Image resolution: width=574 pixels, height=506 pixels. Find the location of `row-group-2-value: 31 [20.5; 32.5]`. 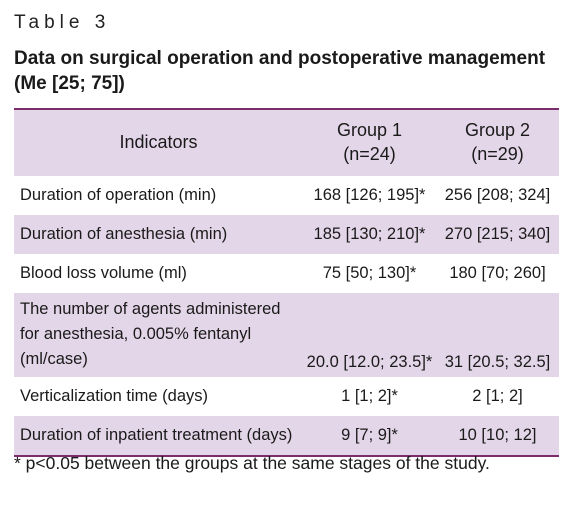

row-group-2-value: 31 [20.5; 32.5] is located at coordinates (497, 362).